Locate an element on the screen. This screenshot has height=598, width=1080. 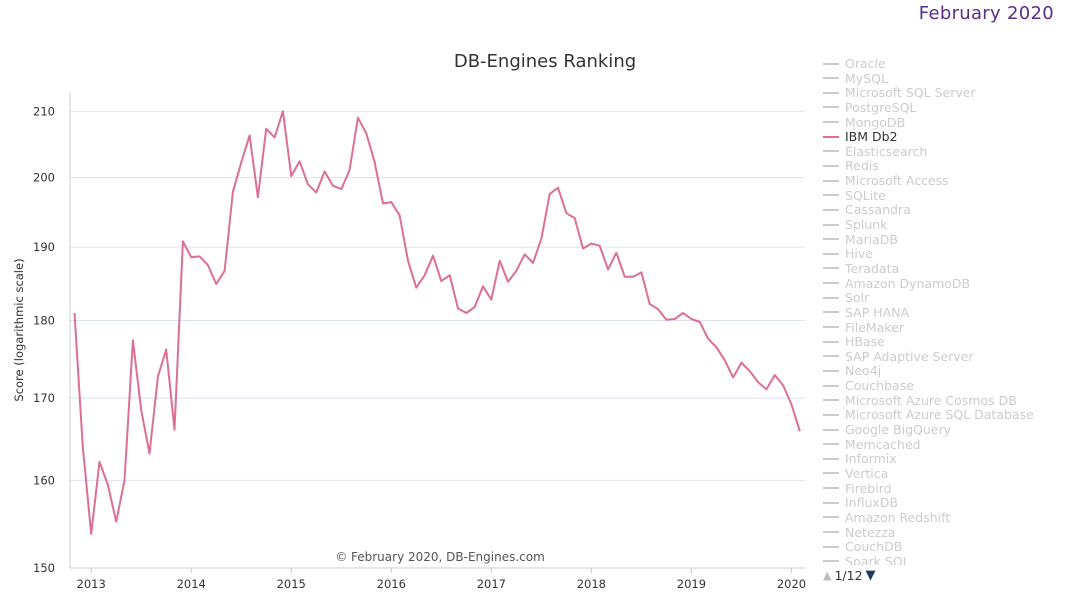
legend-item: Microsoft Access is located at coordinates (943, 181).